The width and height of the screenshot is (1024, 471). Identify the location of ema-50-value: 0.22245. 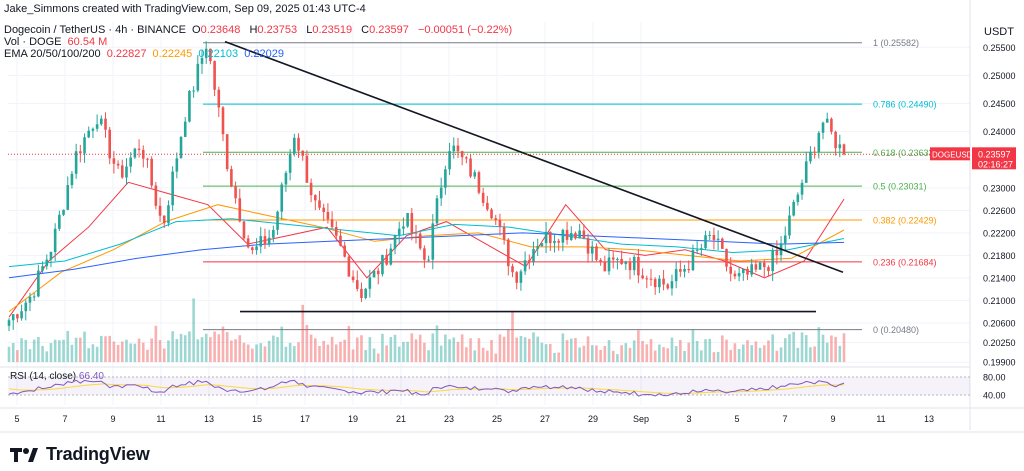
(172, 54).